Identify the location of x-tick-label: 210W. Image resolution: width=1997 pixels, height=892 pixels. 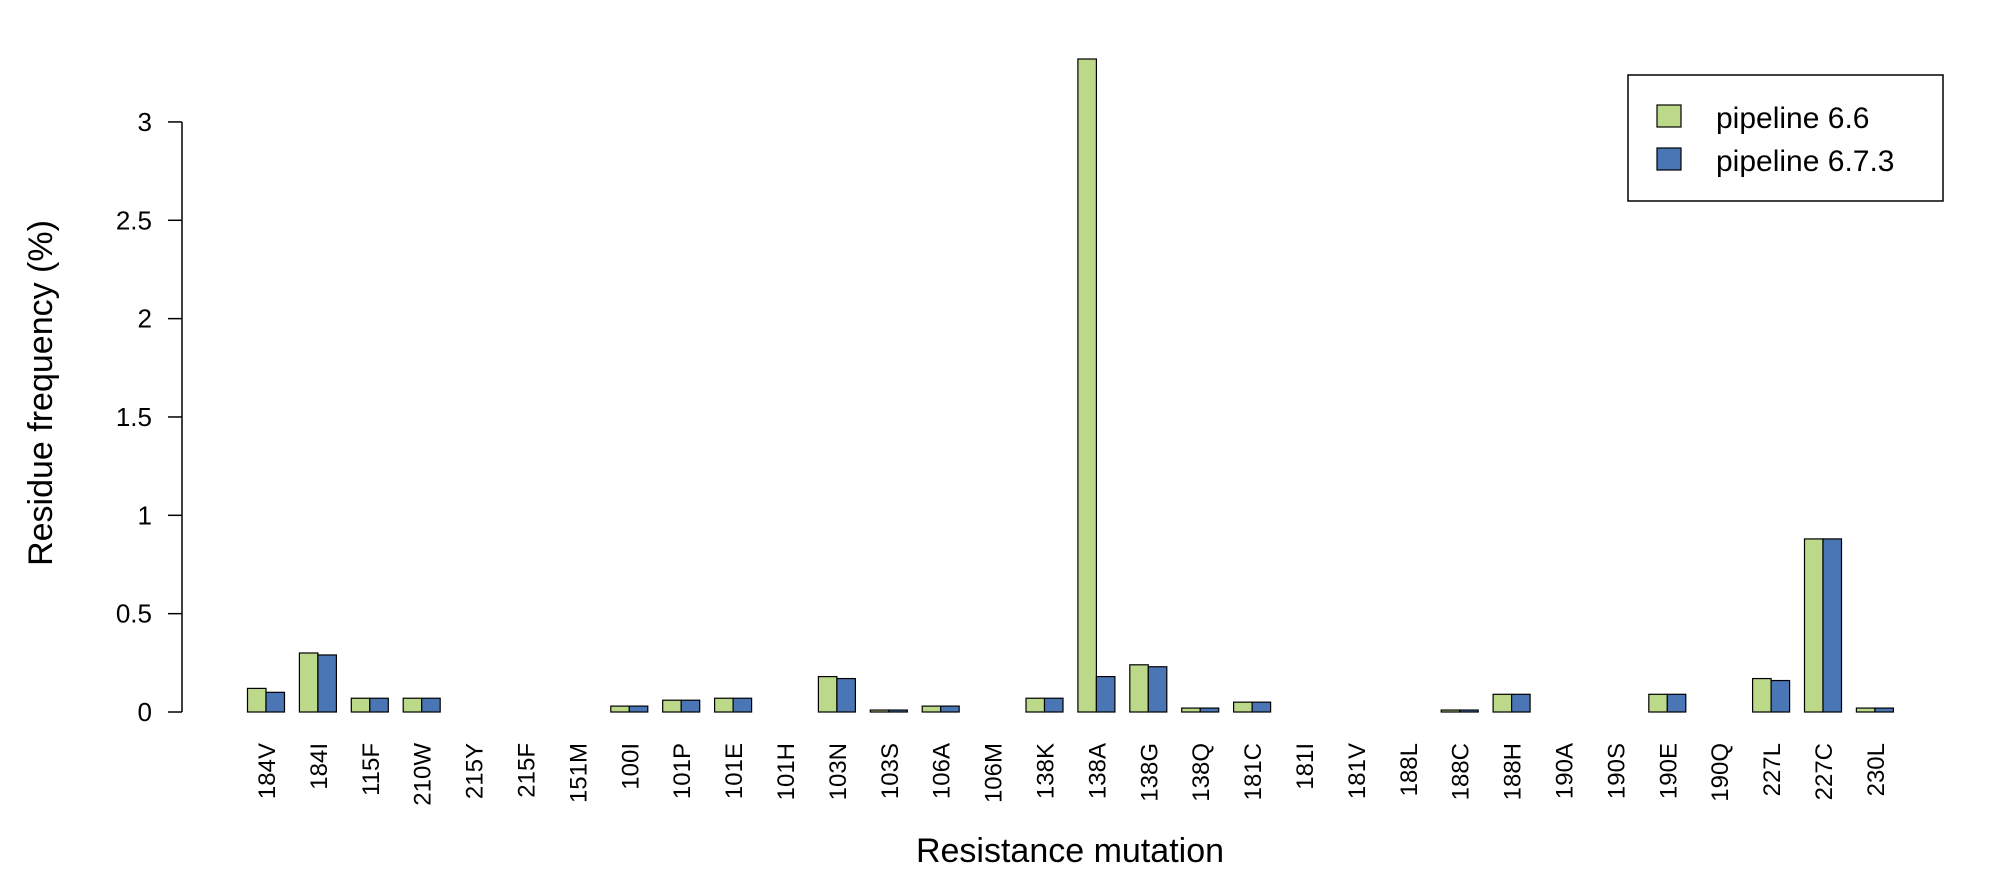
(423, 774).